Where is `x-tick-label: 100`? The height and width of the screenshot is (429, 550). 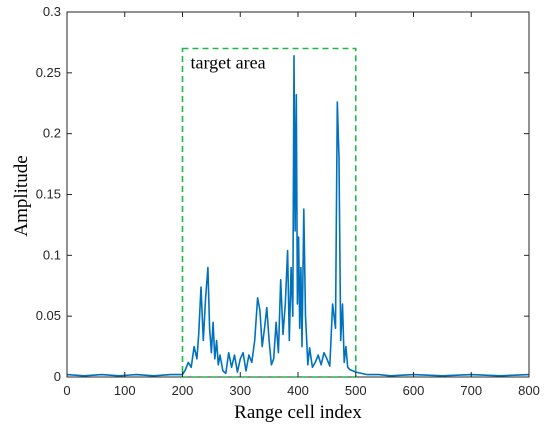 x-tick-label: 100 is located at coordinates (125, 390).